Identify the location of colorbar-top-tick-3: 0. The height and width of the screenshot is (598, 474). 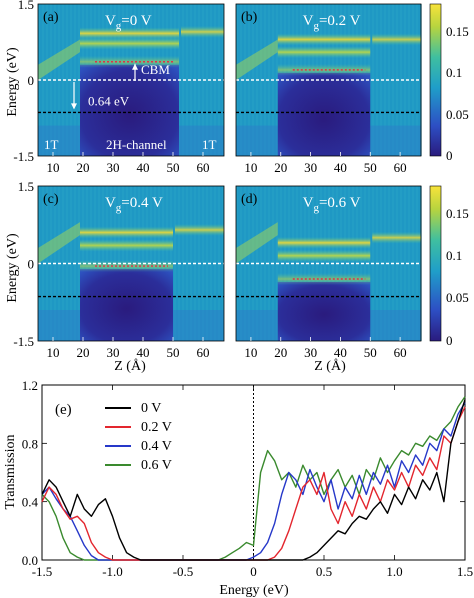
(449, 155).